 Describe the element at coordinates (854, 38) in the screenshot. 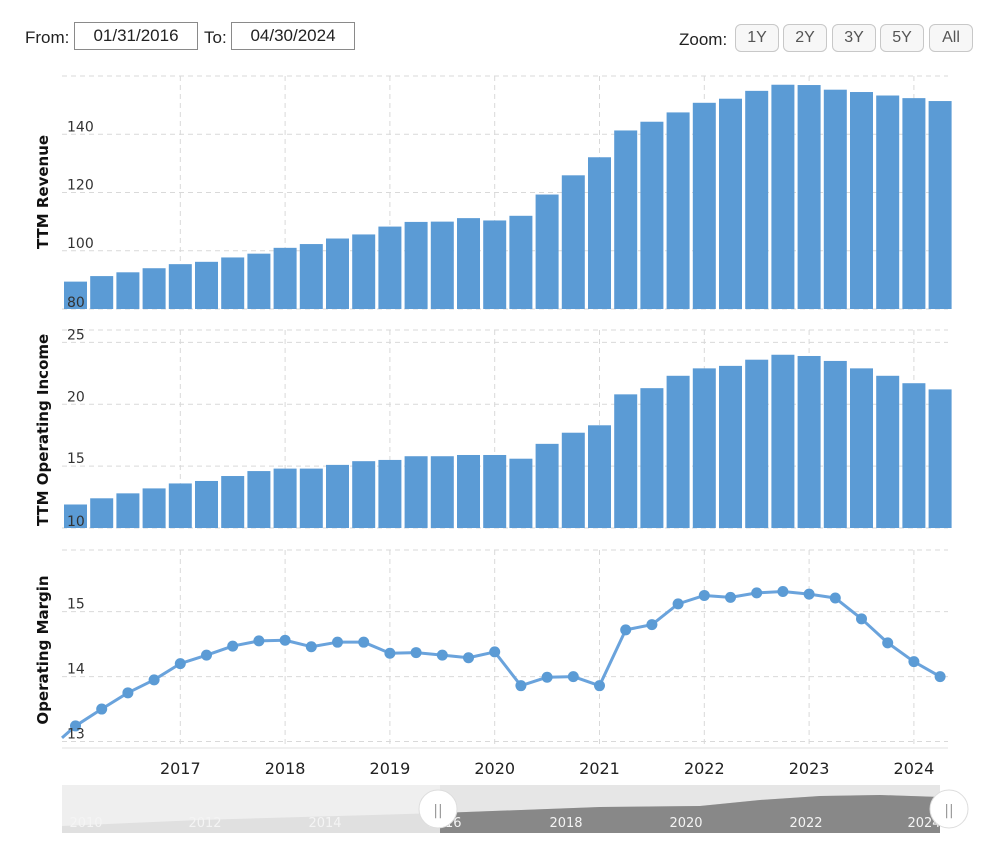

I see `zoom-3y-button: 3Y` at that location.